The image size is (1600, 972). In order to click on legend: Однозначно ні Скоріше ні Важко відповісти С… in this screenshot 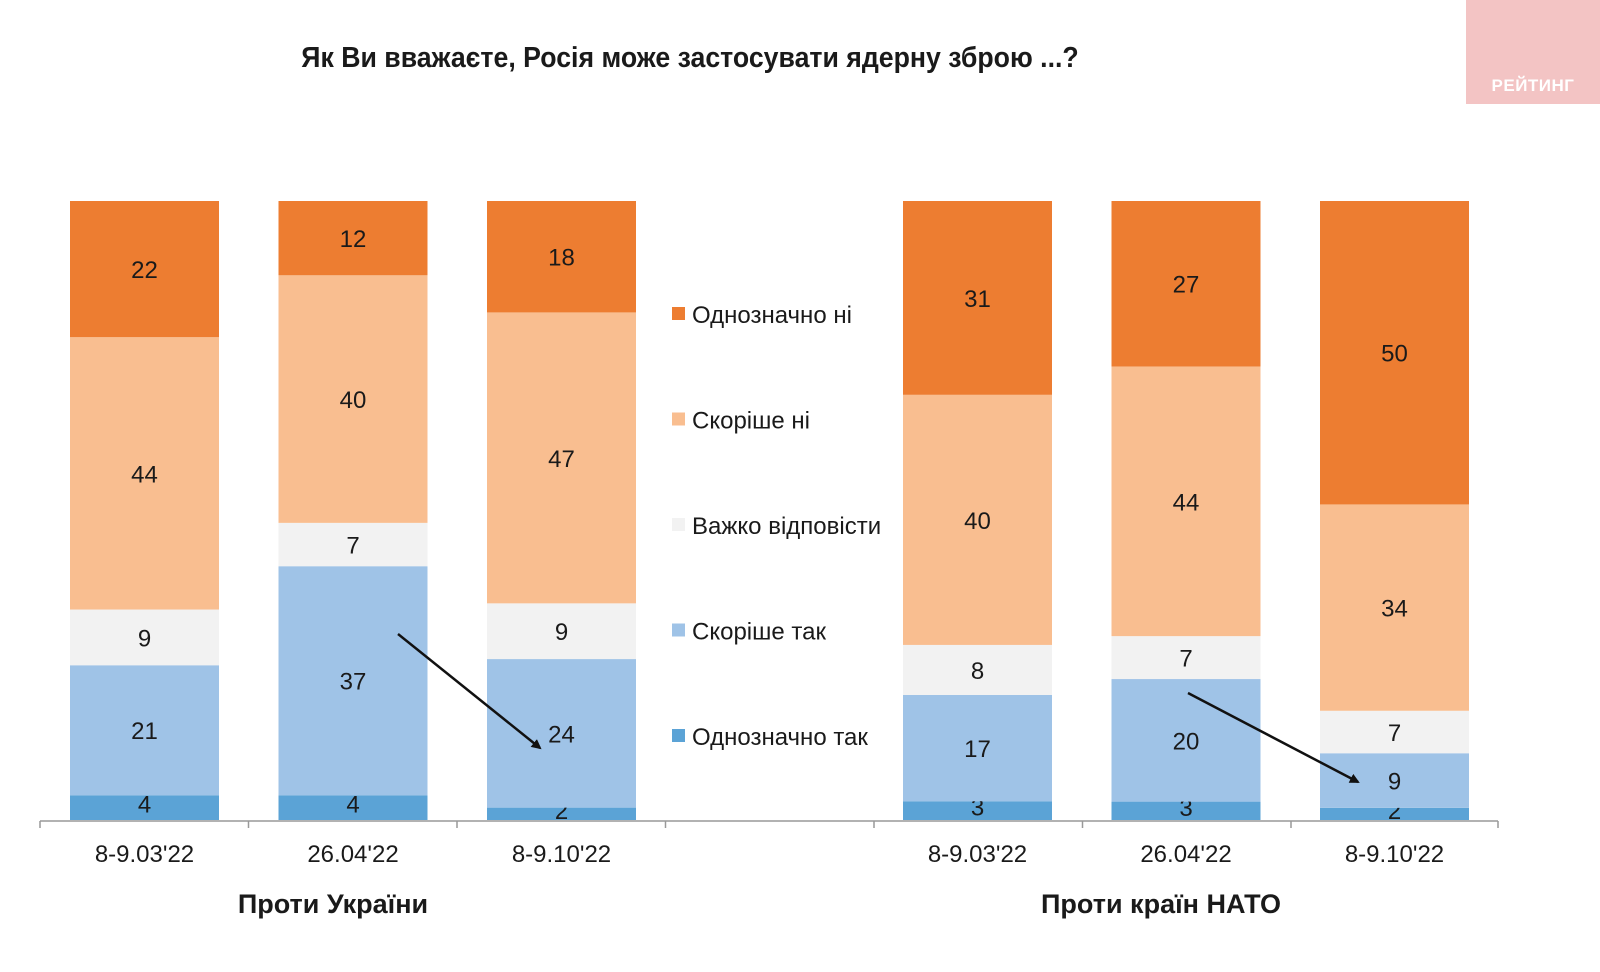, I will do `click(776, 526)`.